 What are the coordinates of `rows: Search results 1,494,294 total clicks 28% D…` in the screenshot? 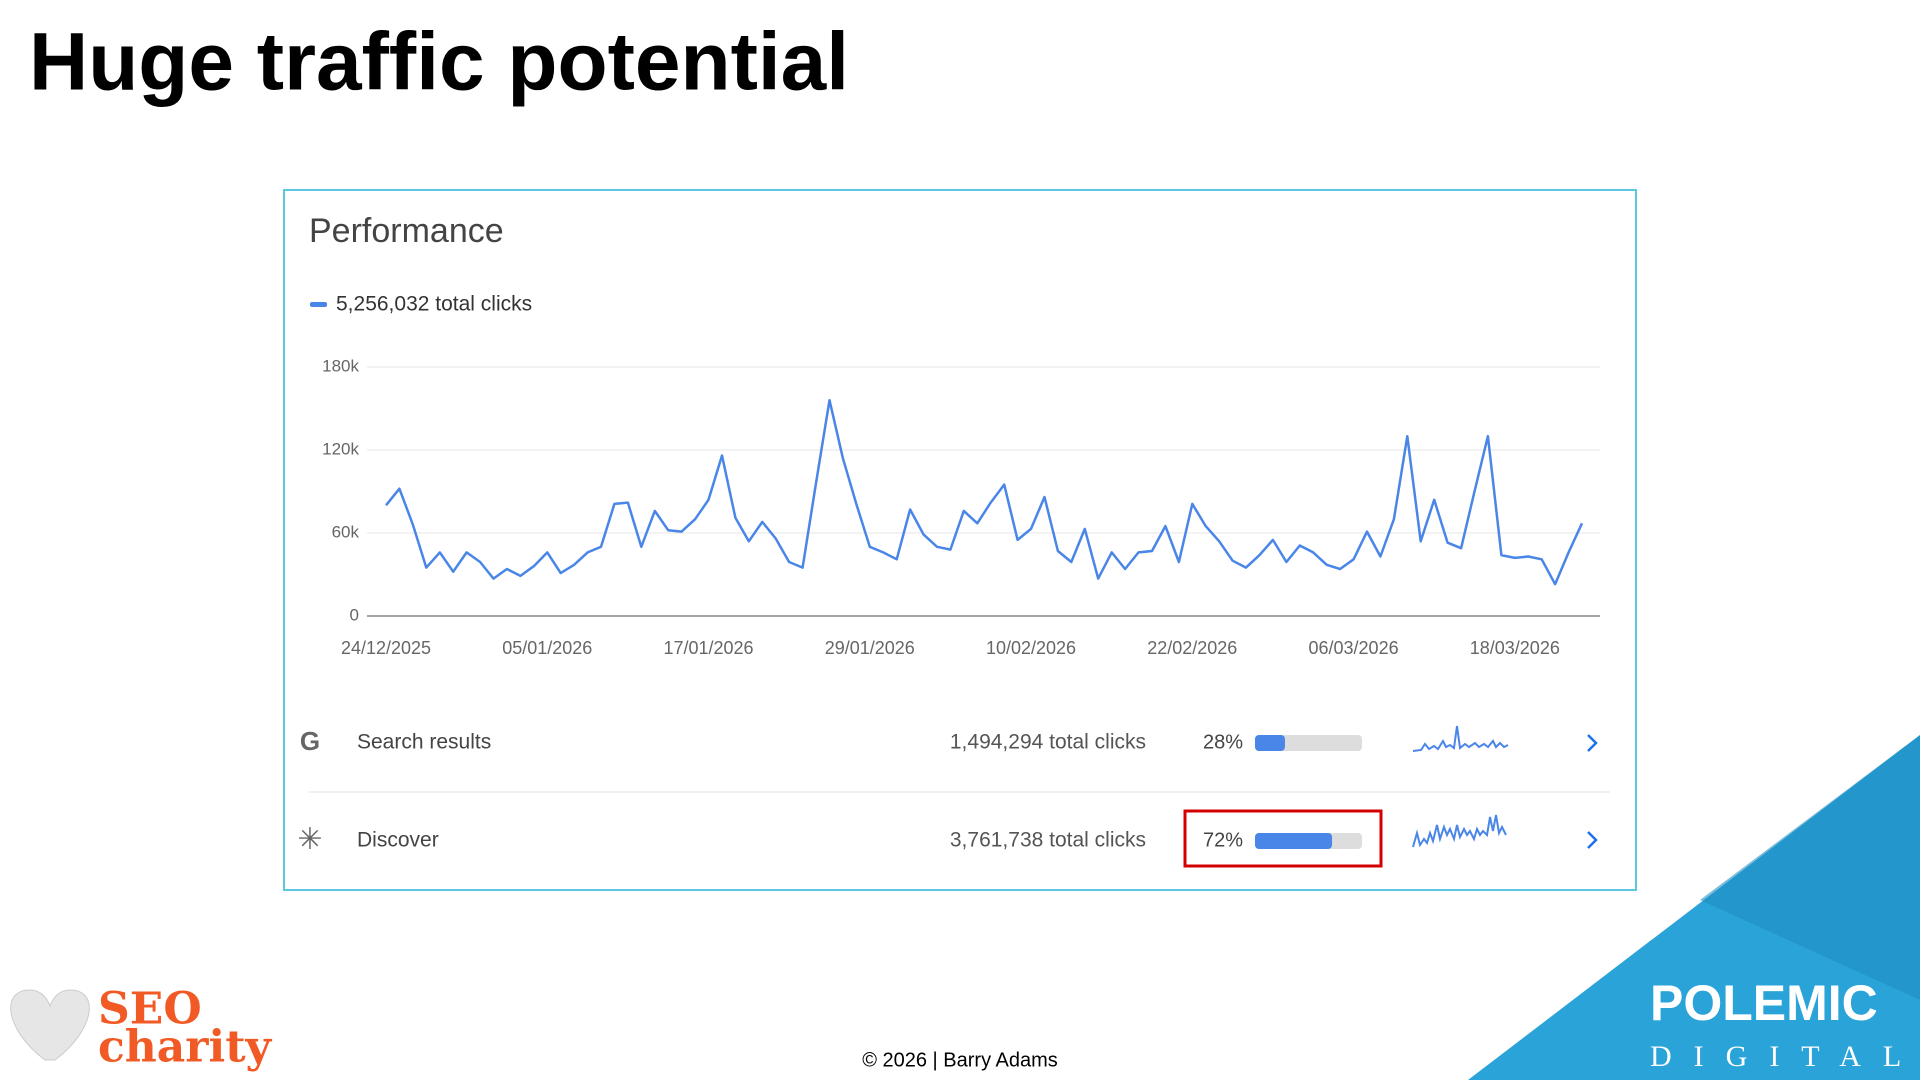 It's located at (859, 791).